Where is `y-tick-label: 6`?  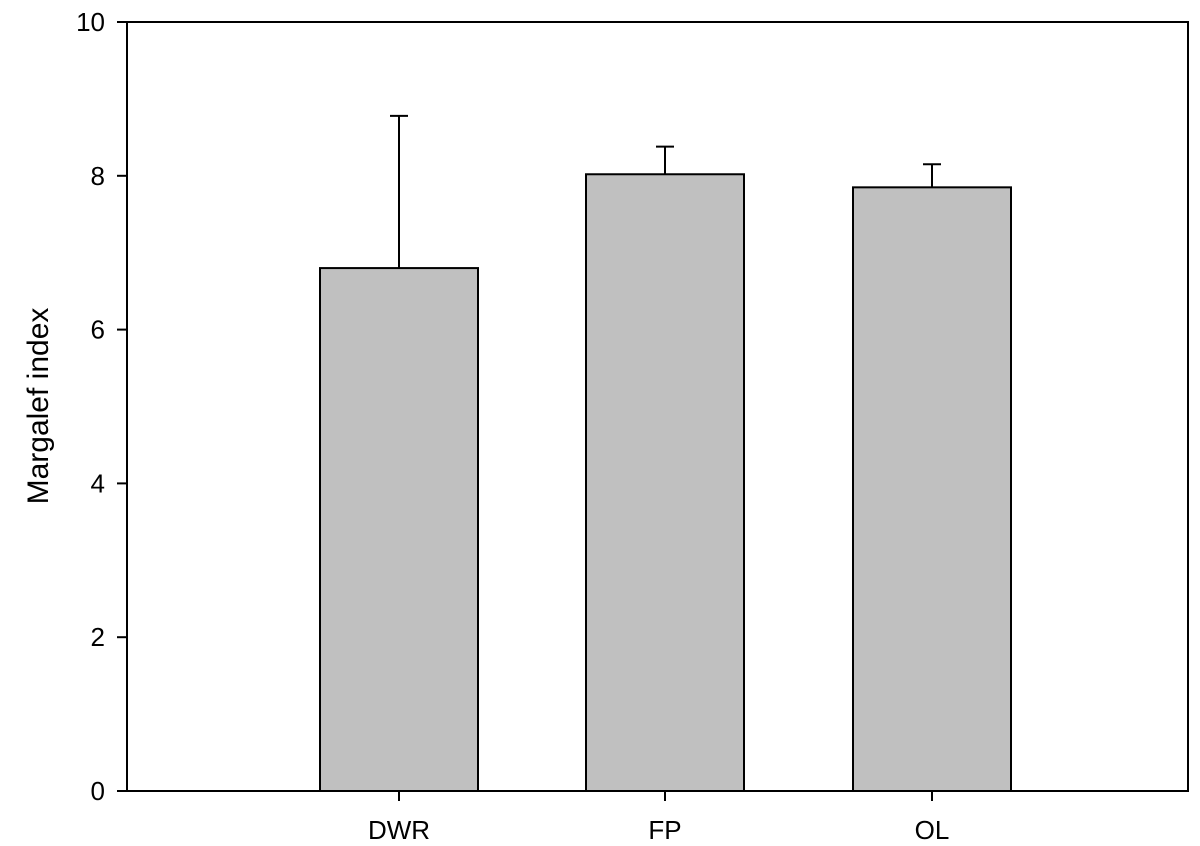 y-tick-label: 6 is located at coordinates (98, 330).